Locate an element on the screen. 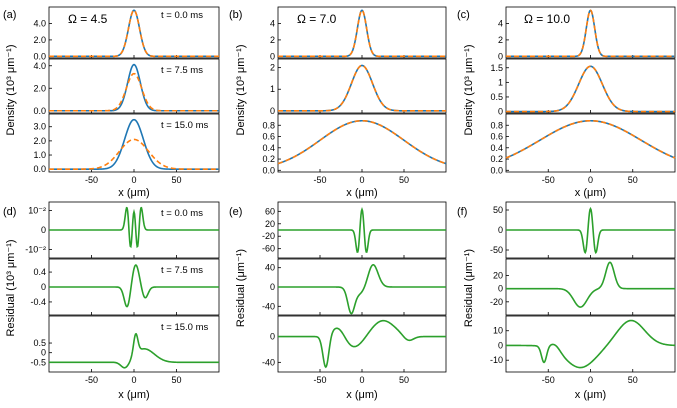  panel-label: (c) is located at coordinates (463, 15).